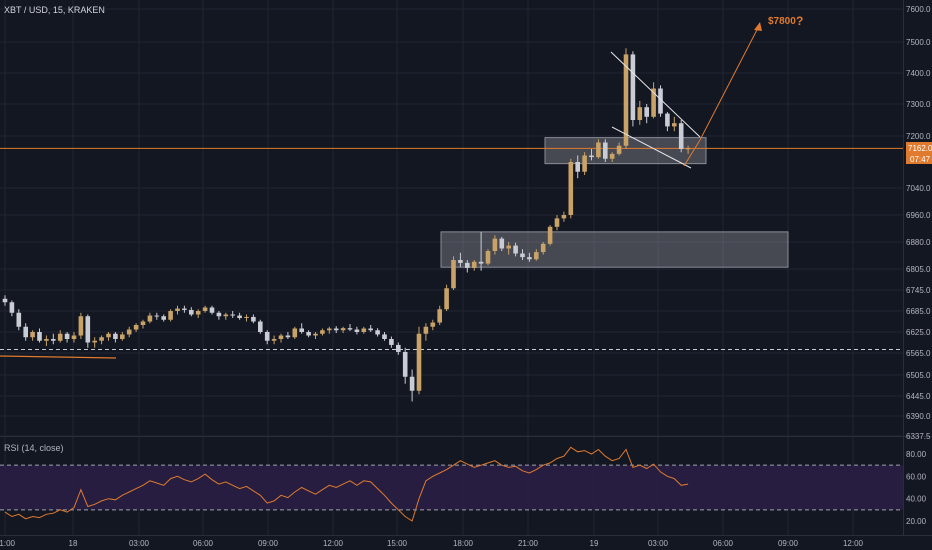 This screenshot has height=550, width=932. I want to click on support-trend-line, so click(58, 357).